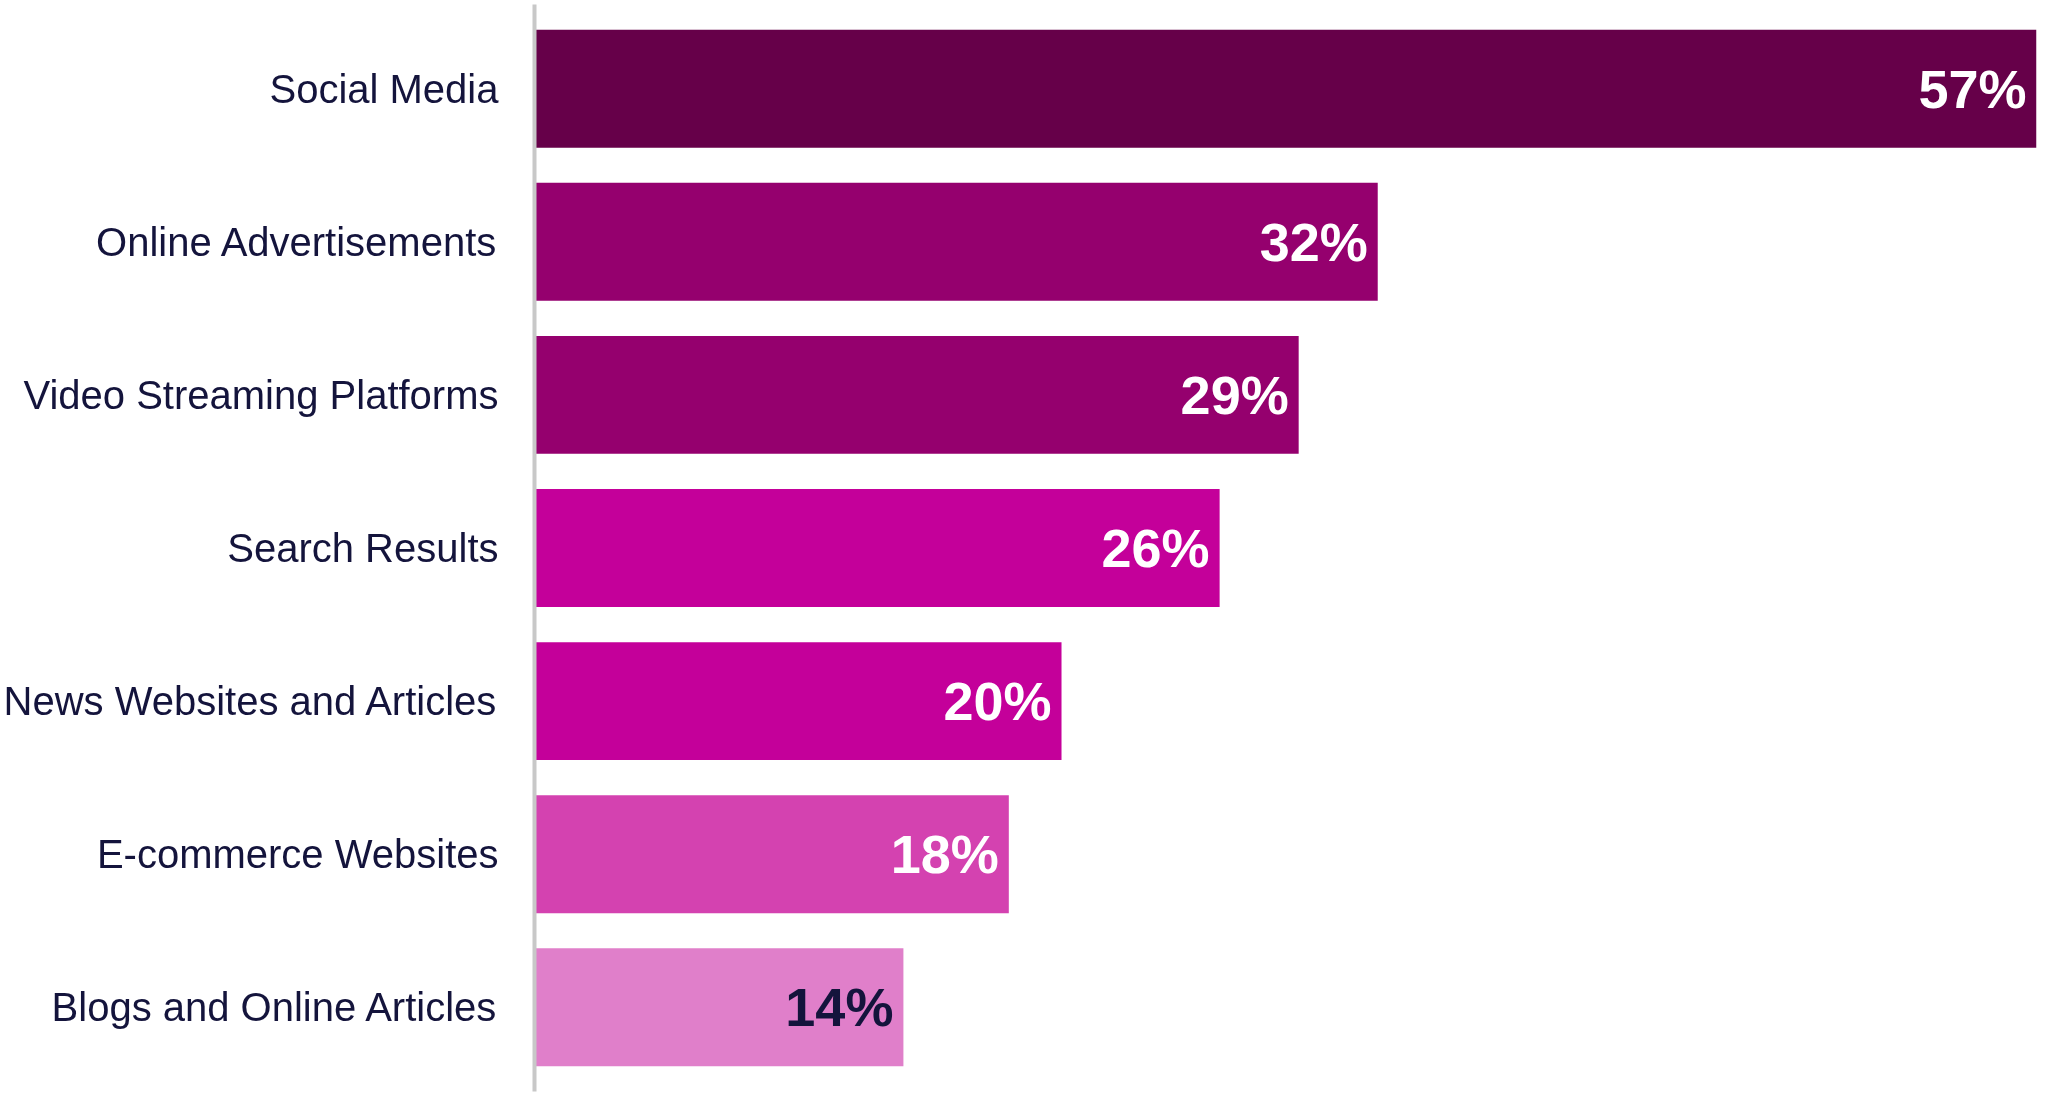  What do you see at coordinates (997, 701) in the screenshot?
I see `data-label: 20%` at bounding box center [997, 701].